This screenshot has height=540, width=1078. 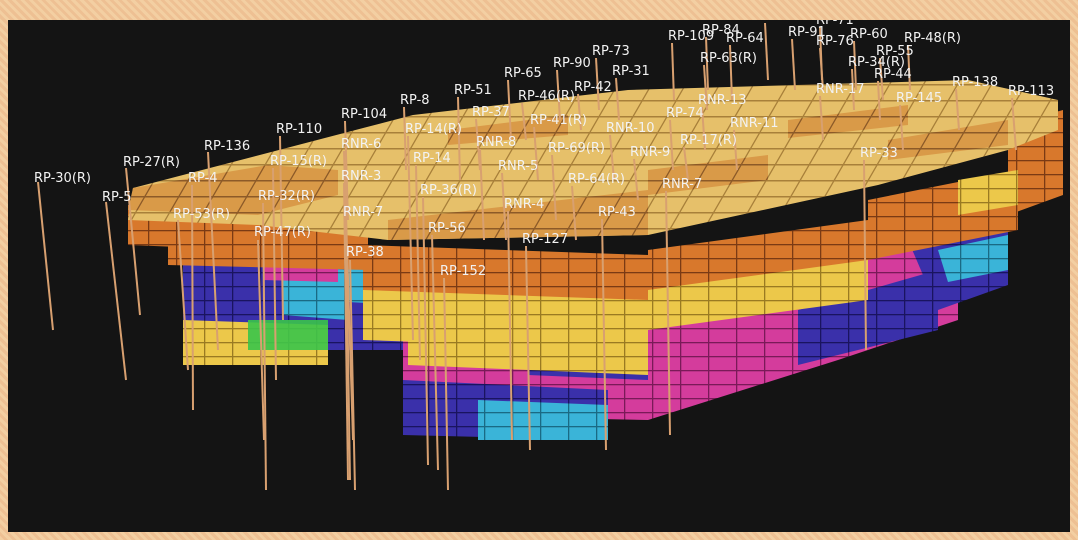 I want to click on well-line-rnr11, so click(x=735, y=150).